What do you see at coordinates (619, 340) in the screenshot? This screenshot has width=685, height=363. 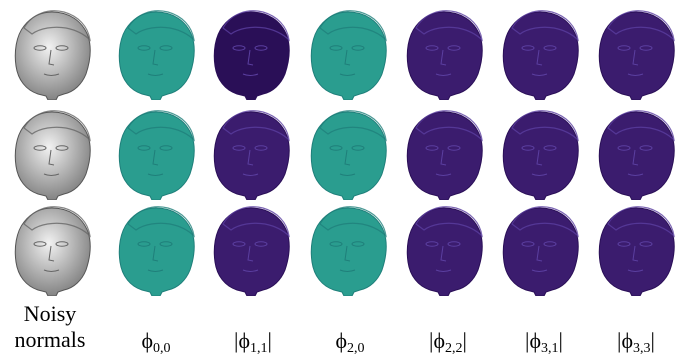 I see `phi33-prefix: |` at bounding box center [619, 340].